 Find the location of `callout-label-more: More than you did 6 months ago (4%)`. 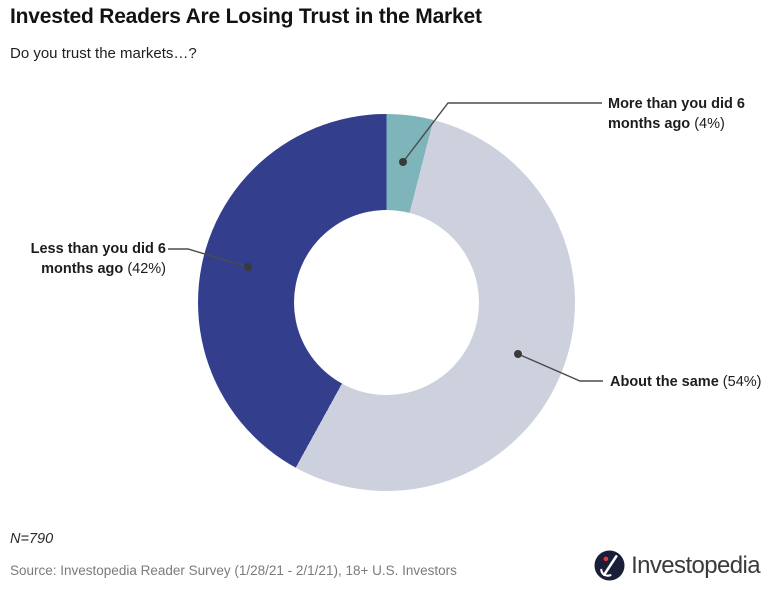

callout-label-more: More than you did 6 months ago (4%) is located at coordinates (684, 114).